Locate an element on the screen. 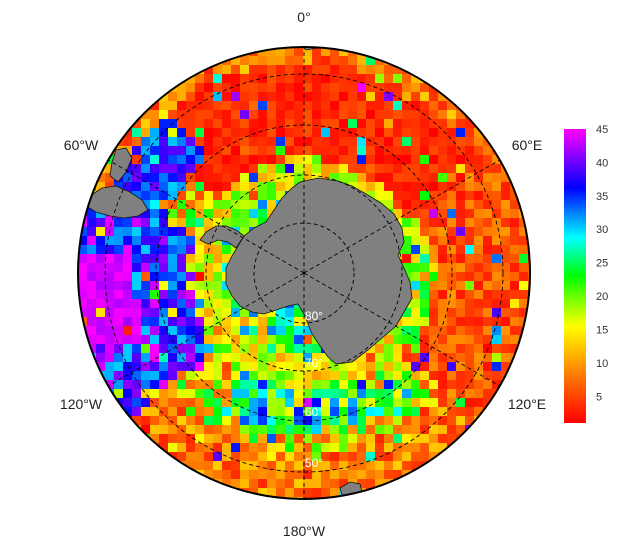 This screenshot has height=552, width=625. colorbar-tick-label: 25 is located at coordinates (602, 264).